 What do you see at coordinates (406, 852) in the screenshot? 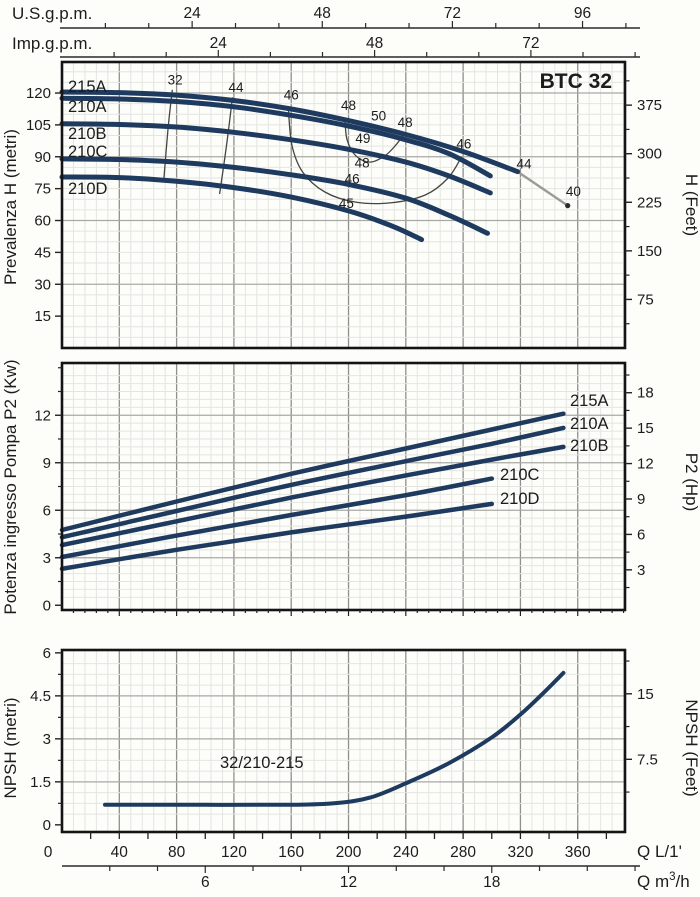
I see `svg-text: 240` at bounding box center [406, 852].